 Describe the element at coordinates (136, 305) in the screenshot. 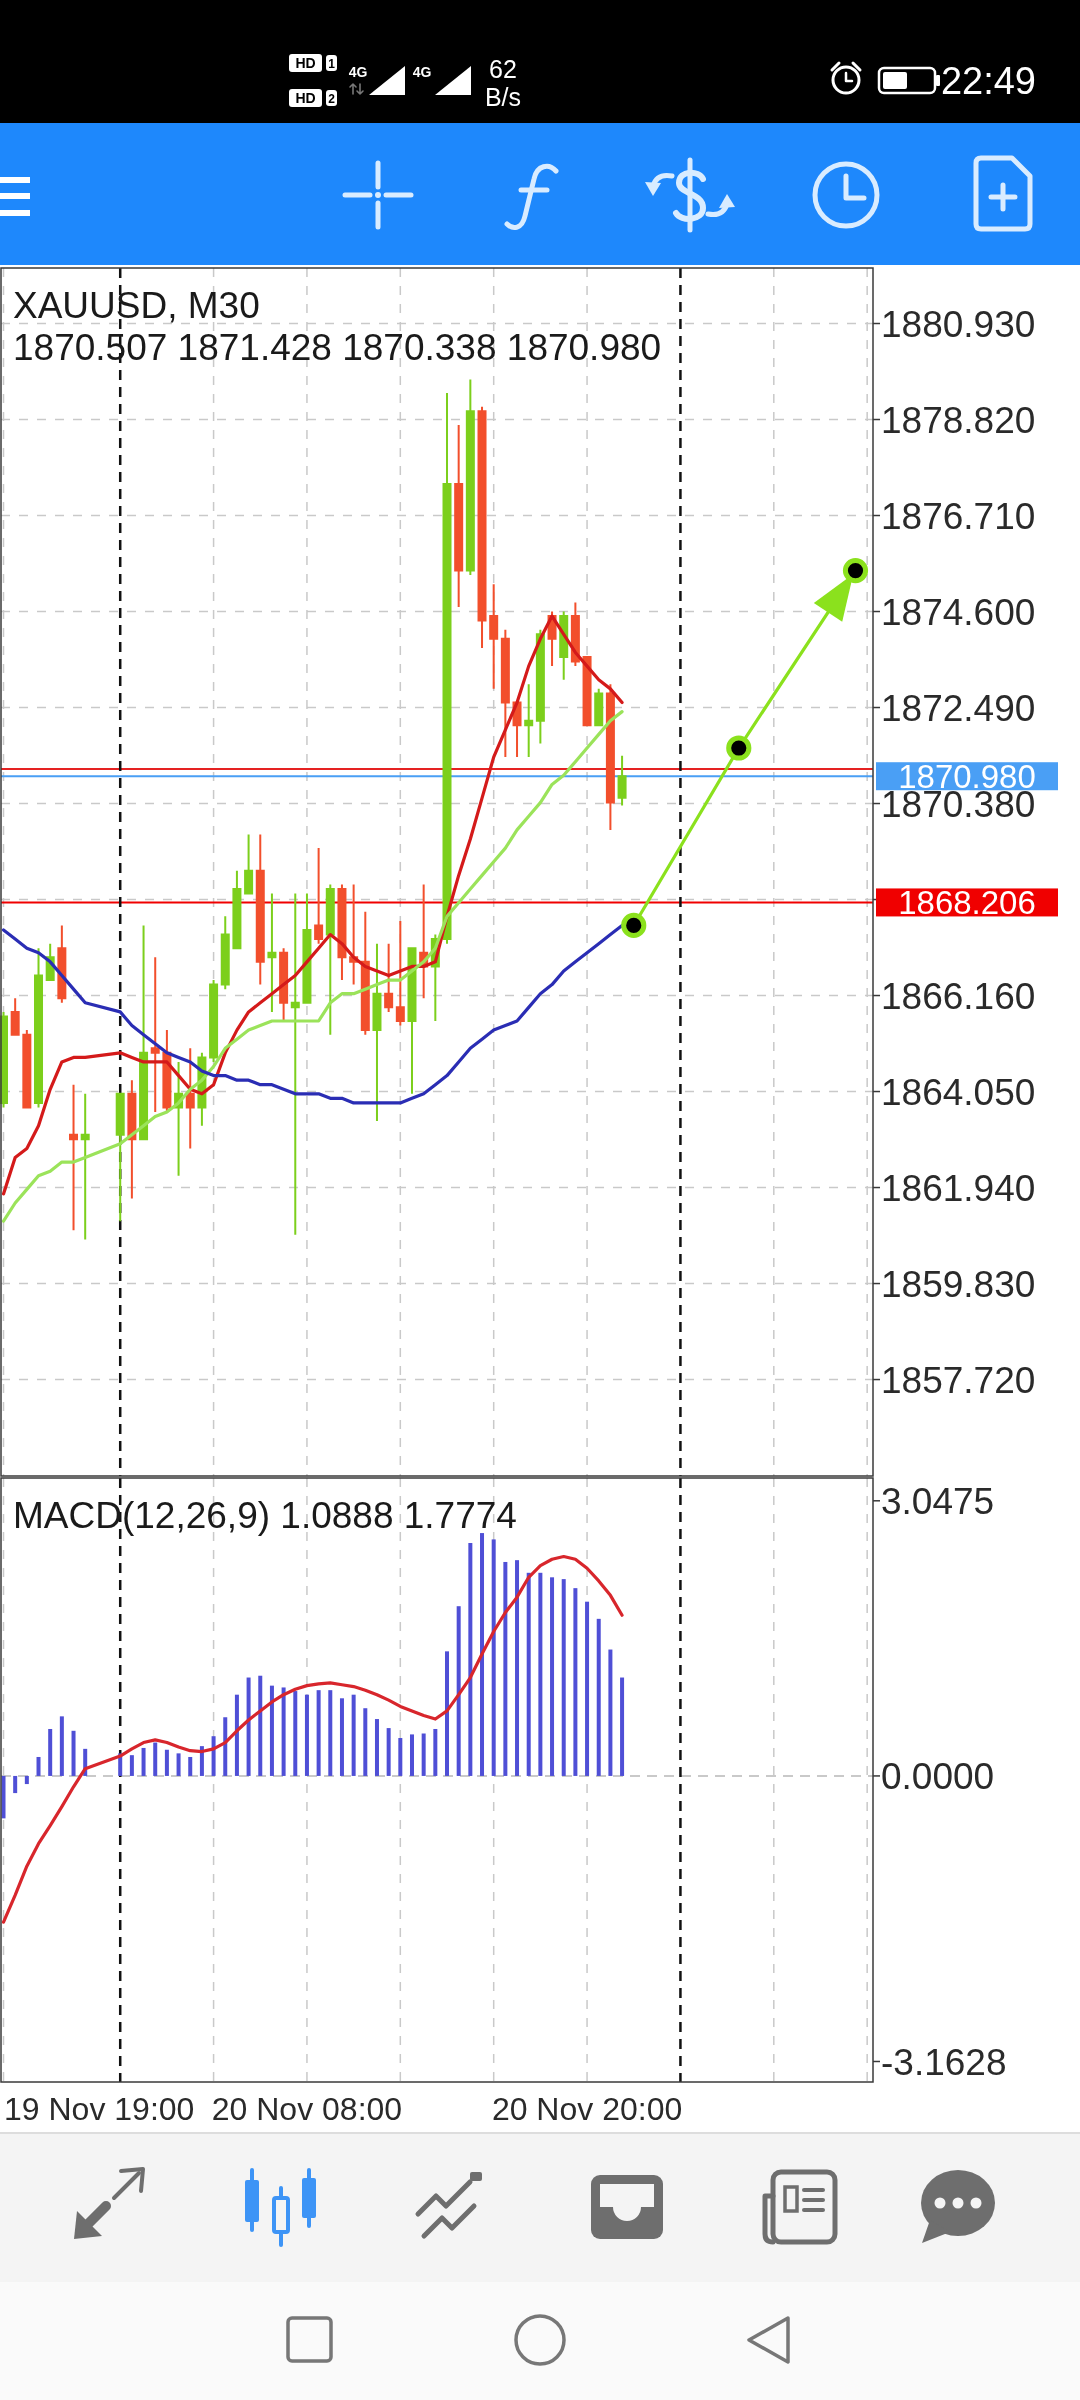

I see `text: XAUUSD, M30` at that location.